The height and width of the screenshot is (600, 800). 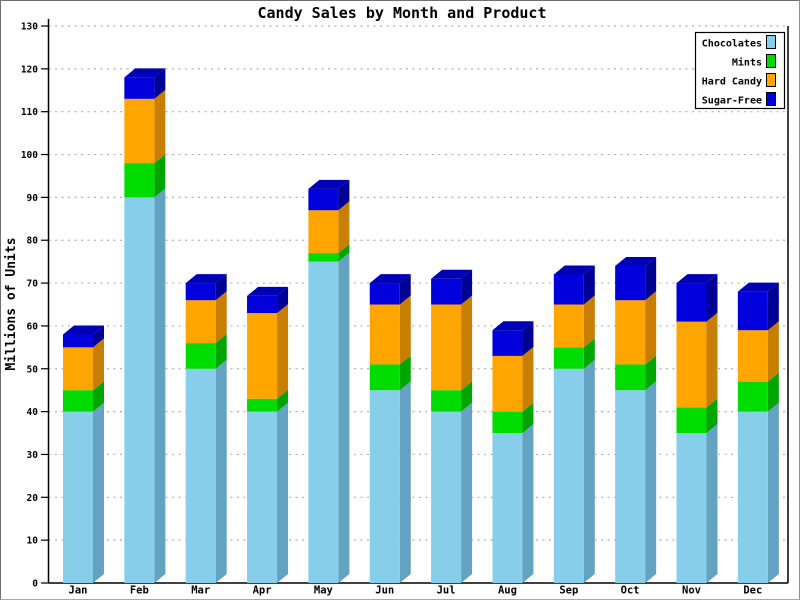 What do you see at coordinates (691, 591) in the screenshot?
I see `x-tick-label: Nov` at bounding box center [691, 591].